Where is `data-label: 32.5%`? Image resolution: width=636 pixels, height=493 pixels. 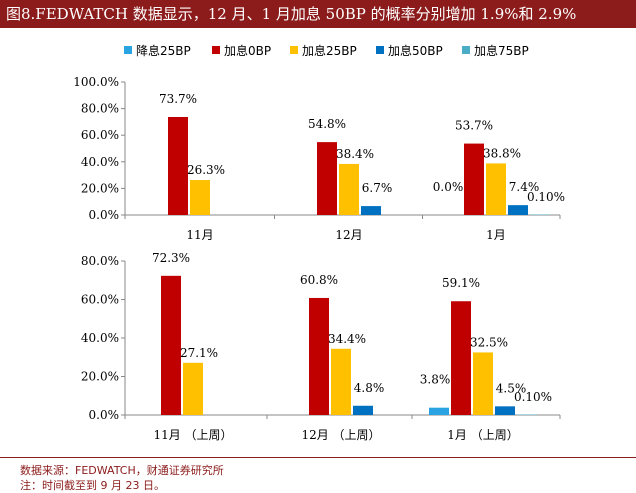
data-label: 32.5% is located at coordinates (489, 342).